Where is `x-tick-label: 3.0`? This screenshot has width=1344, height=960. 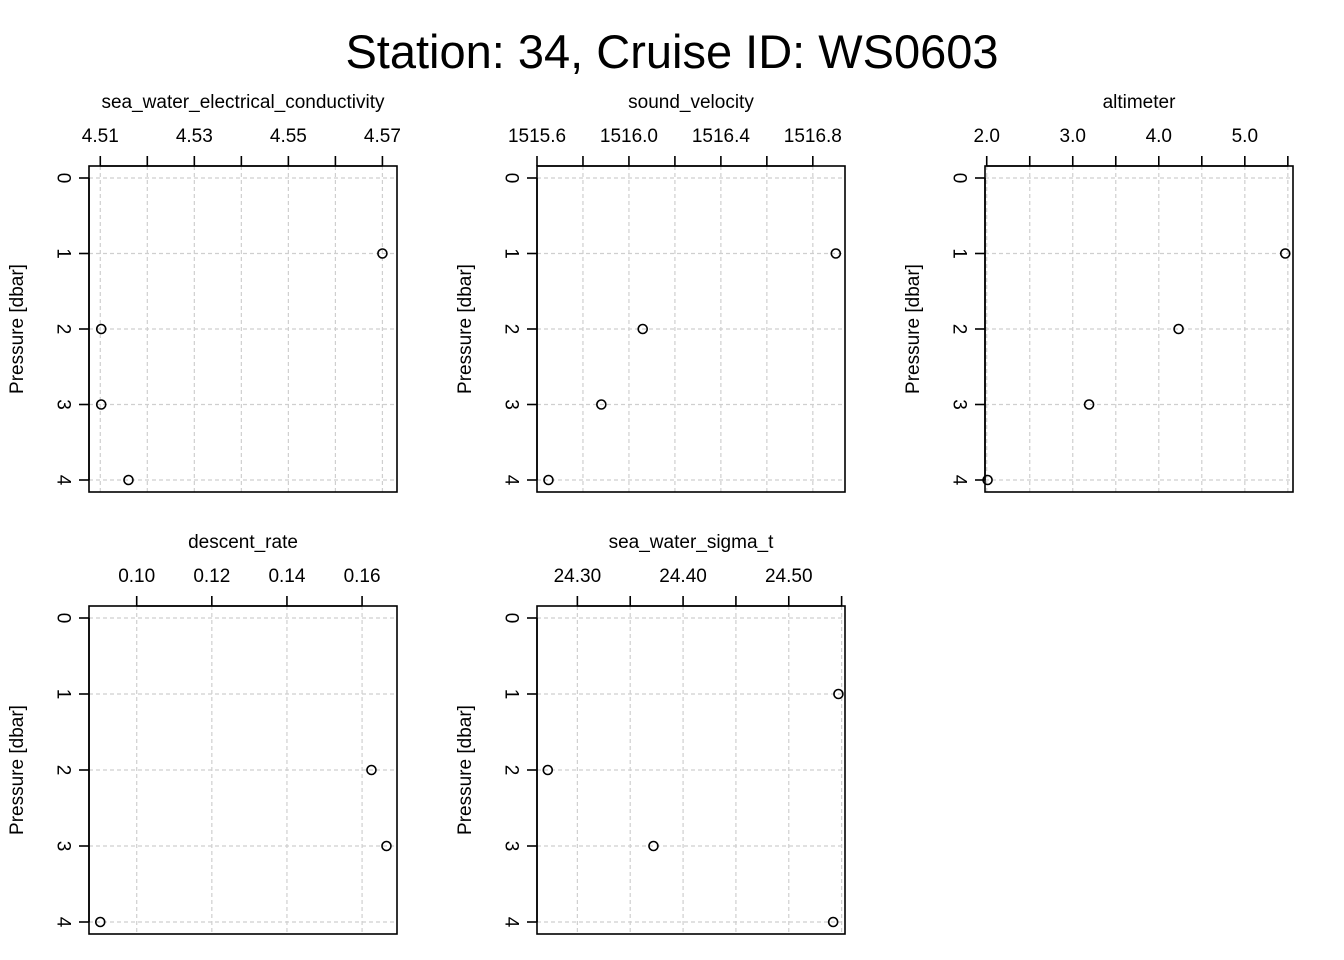
x-tick-label: 3.0 is located at coordinates (1073, 136).